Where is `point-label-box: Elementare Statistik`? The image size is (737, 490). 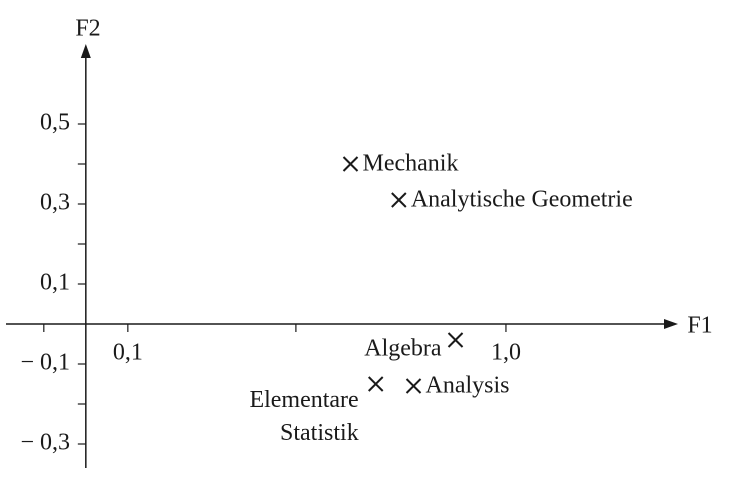 point-label-box: Elementare Statistik is located at coordinates (304, 416).